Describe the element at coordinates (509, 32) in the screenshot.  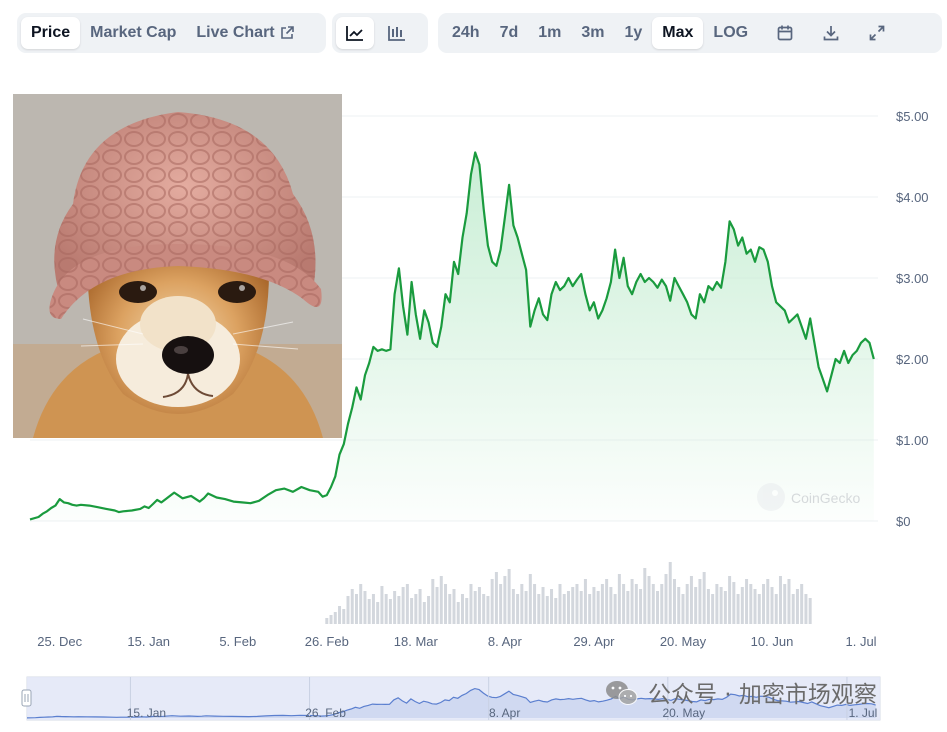
I see `range-7d: 7d` at that location.